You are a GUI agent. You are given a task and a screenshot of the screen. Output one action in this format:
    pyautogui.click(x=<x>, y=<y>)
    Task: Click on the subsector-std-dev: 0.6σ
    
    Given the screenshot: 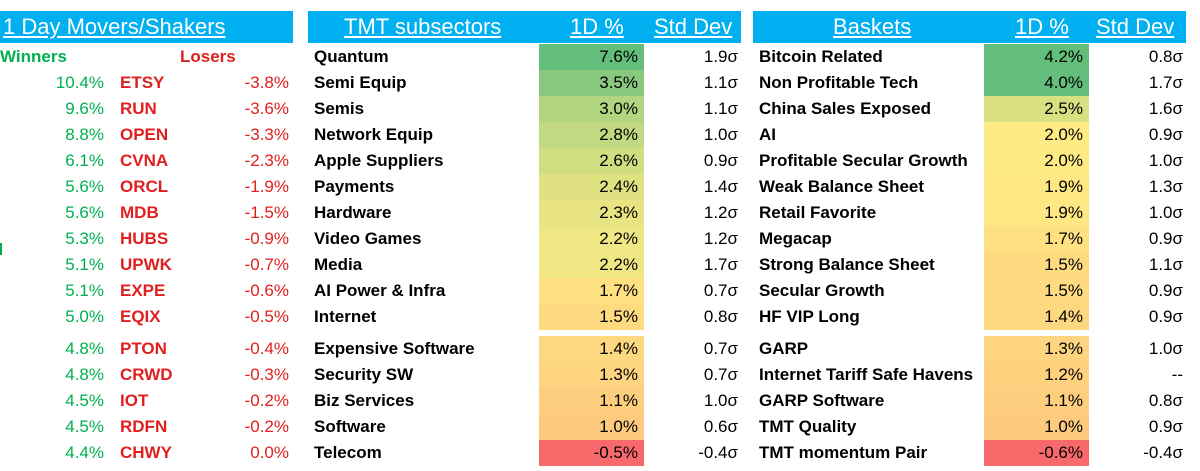 What is the action you would take?
    pyautogui.click(x=720, y=426)
    